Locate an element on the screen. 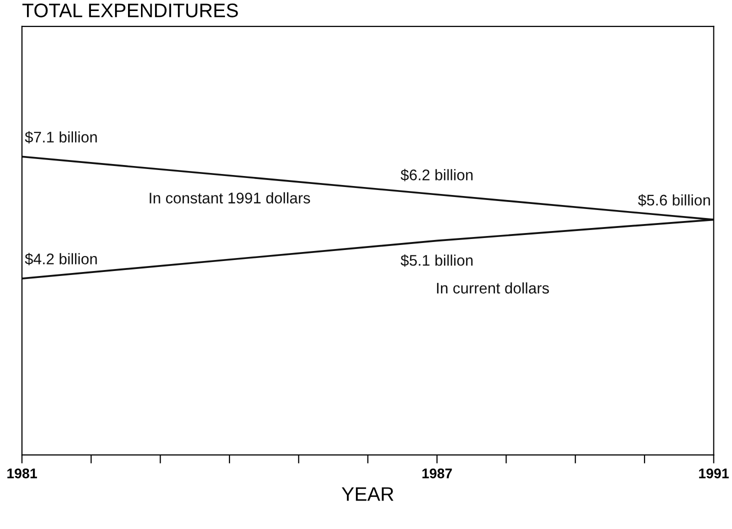 The width and height of the screenshot is (732, 529). data-label: $5.6 billion is located at coordinates (674, 200).